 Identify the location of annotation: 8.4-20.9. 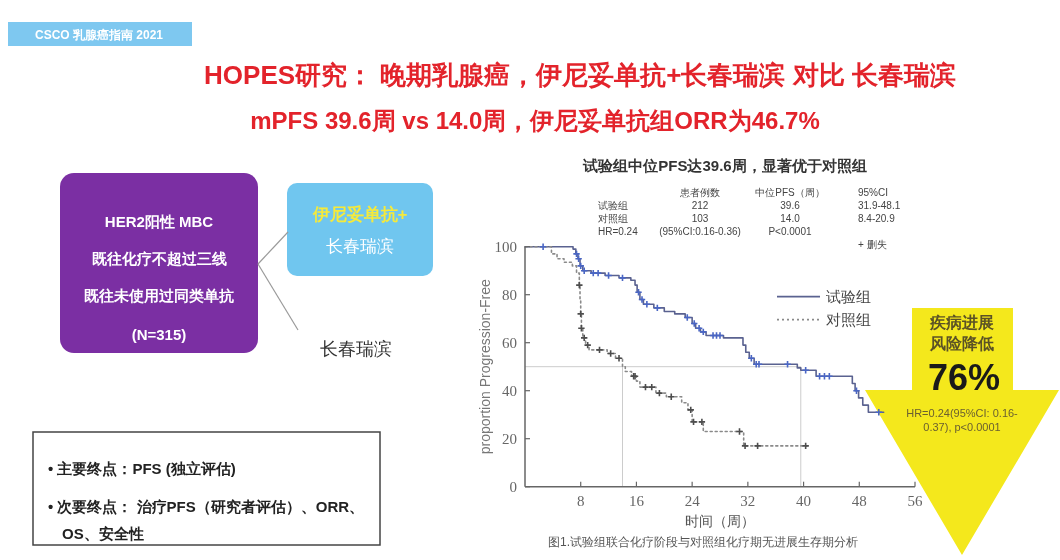
(876, 218).